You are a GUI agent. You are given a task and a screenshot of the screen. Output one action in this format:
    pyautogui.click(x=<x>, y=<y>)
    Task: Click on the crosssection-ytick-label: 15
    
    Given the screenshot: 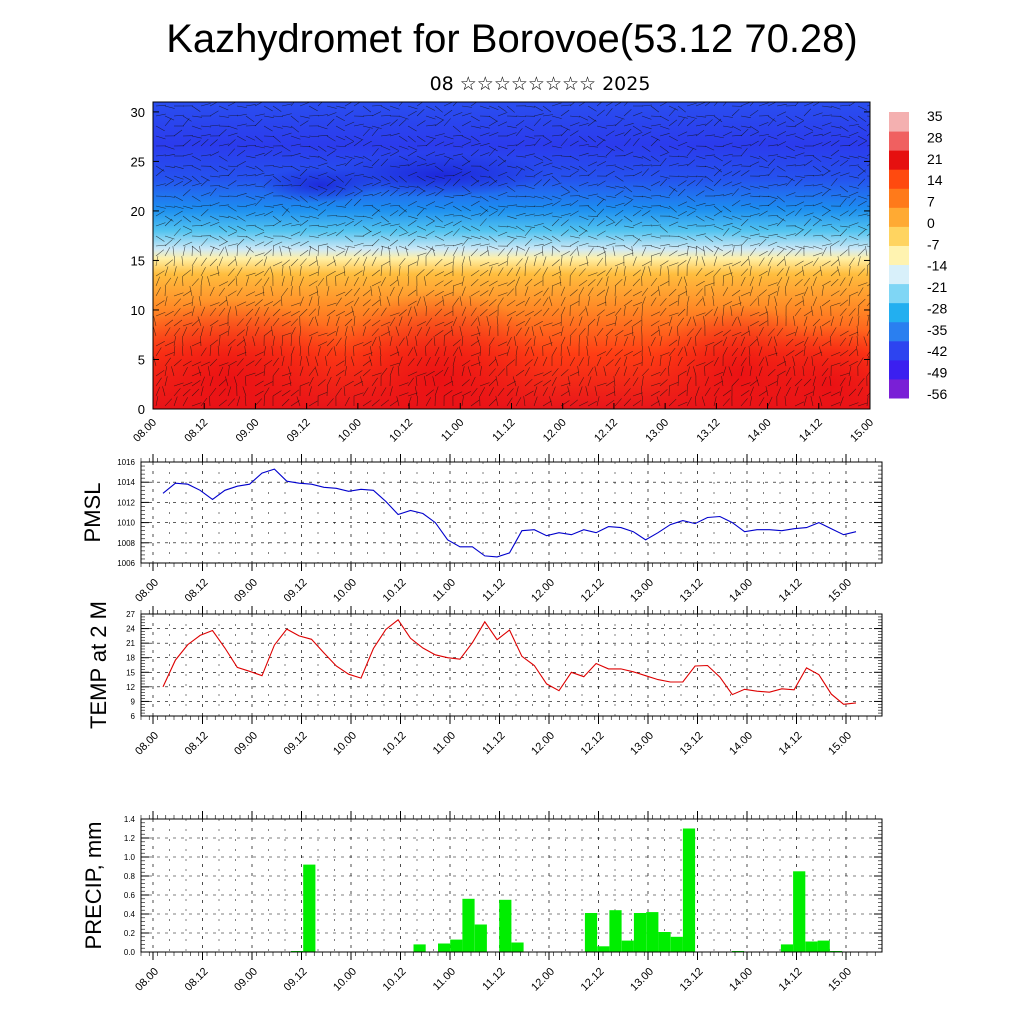 What is the action you would take?
    pyautogui.click(x=138, y=260)
    